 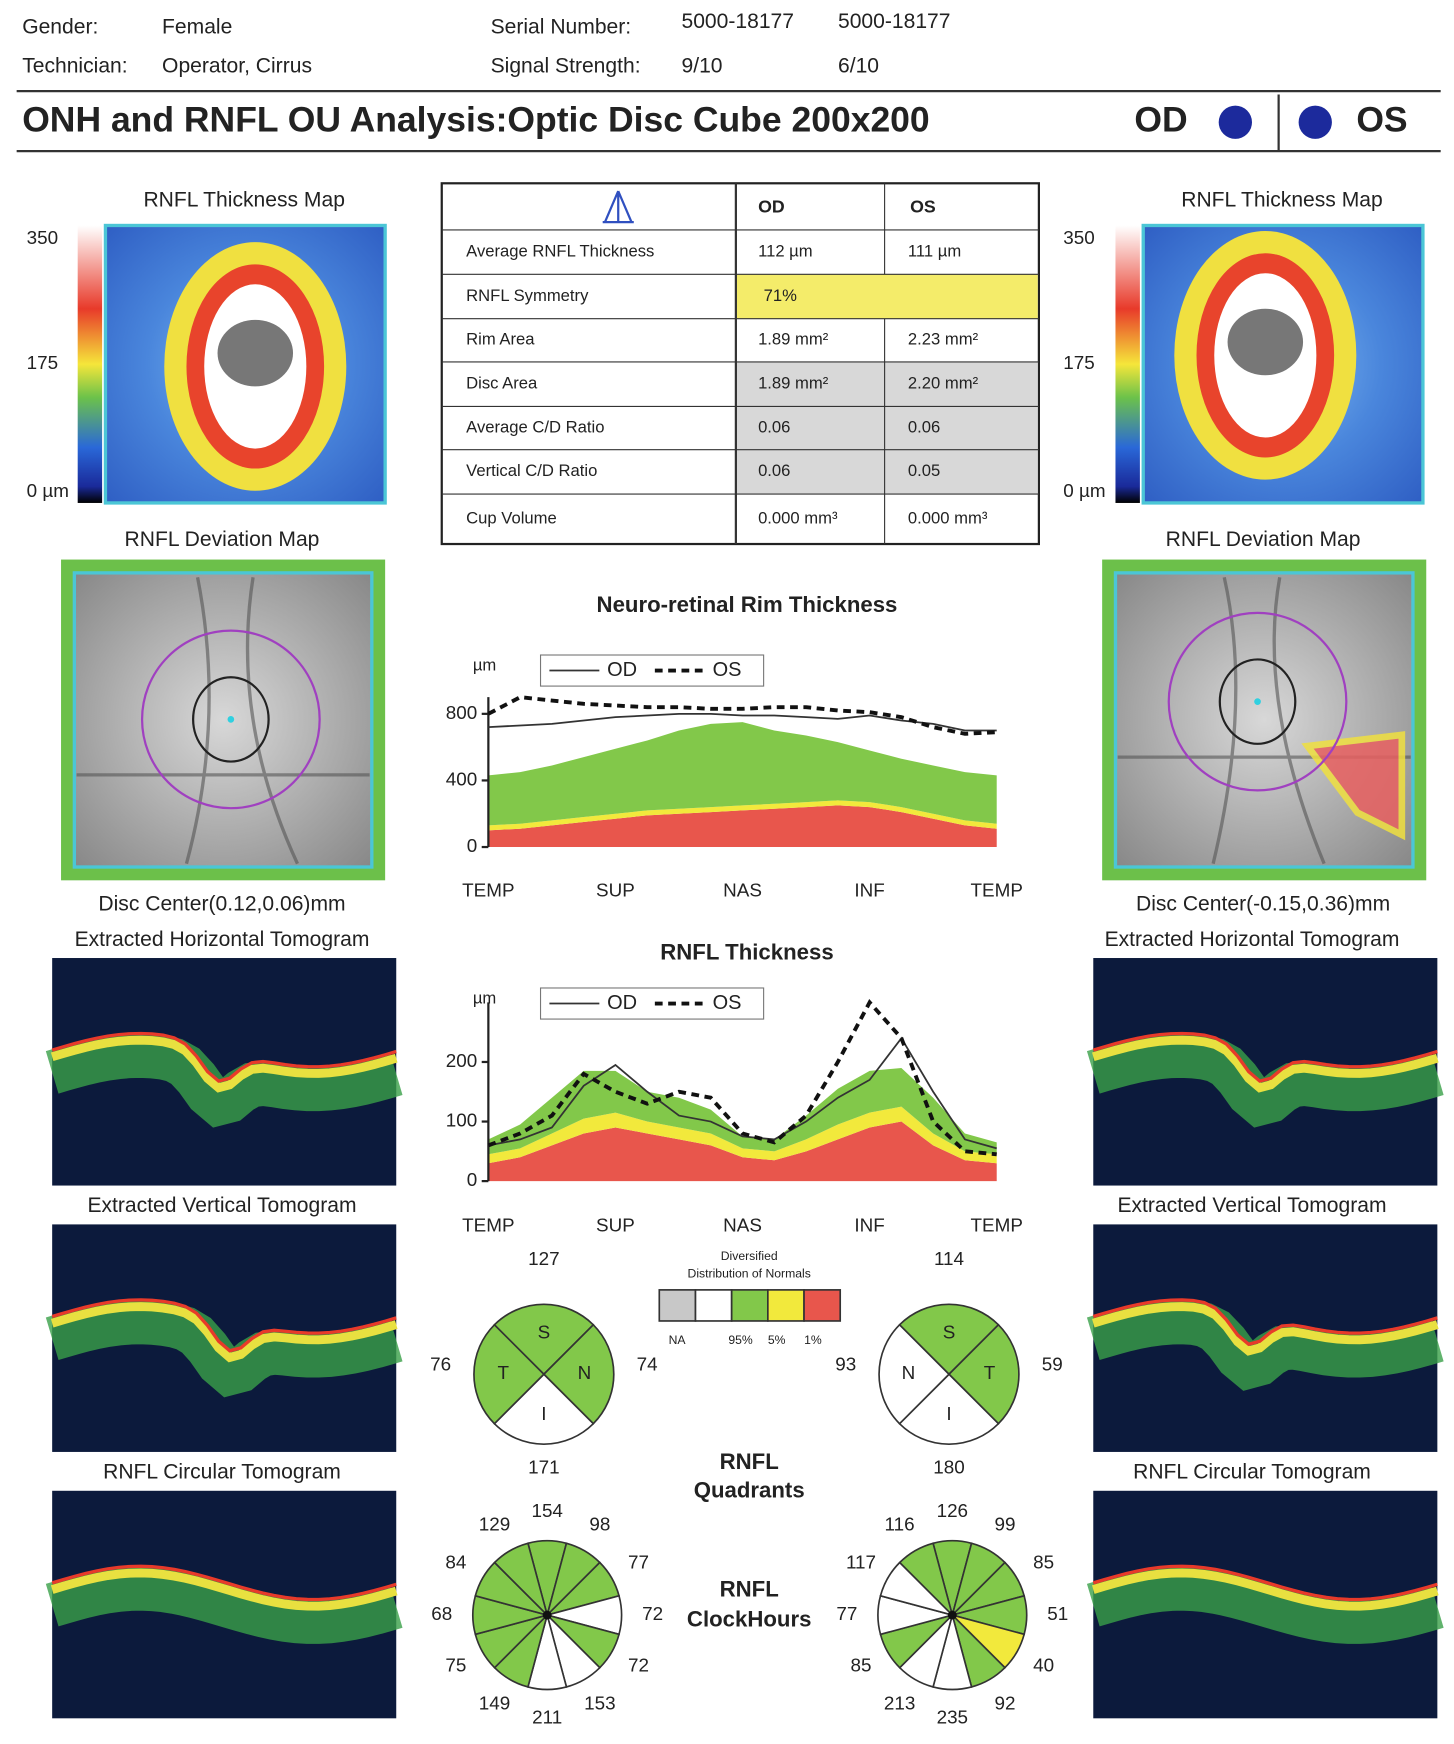 I want to click on clockhour-value: 68, so click(x=441, y=1613).